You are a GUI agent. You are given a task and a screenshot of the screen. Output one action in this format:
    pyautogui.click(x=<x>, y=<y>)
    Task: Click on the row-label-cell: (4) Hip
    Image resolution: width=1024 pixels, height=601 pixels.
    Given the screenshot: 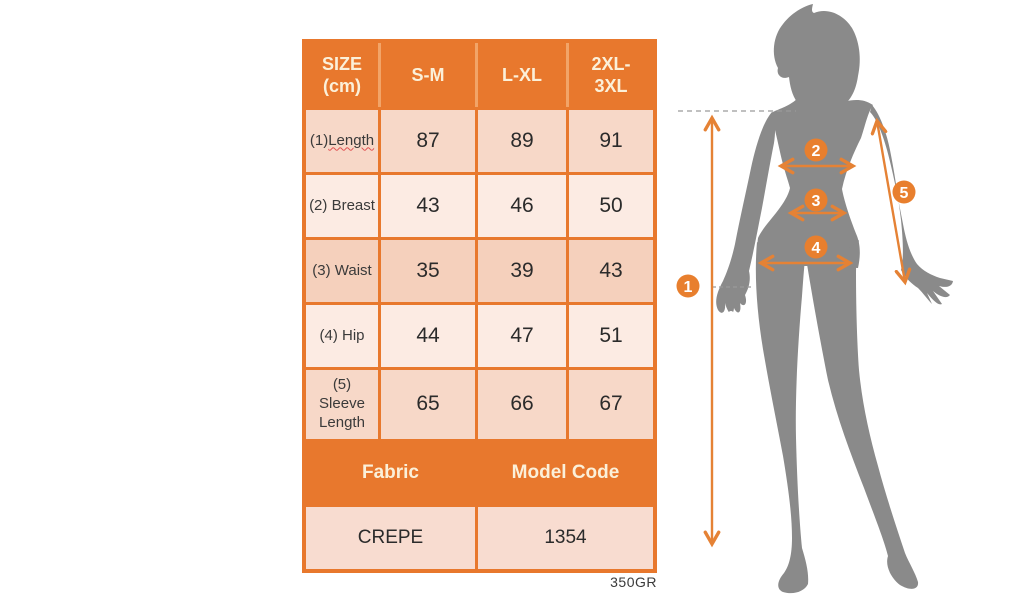 What is the action you would take?
    pyautogui.click(x=342, y=336)
    